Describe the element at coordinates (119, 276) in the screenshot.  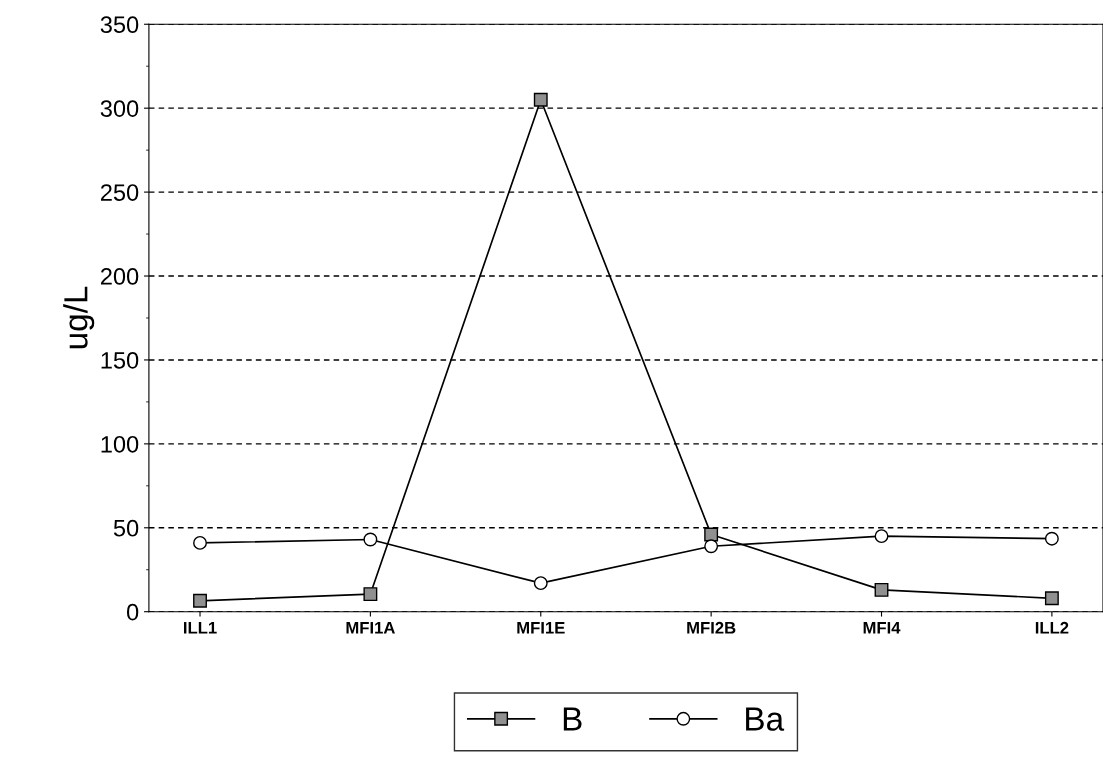
I see `y-tick-label: 200` at that location.